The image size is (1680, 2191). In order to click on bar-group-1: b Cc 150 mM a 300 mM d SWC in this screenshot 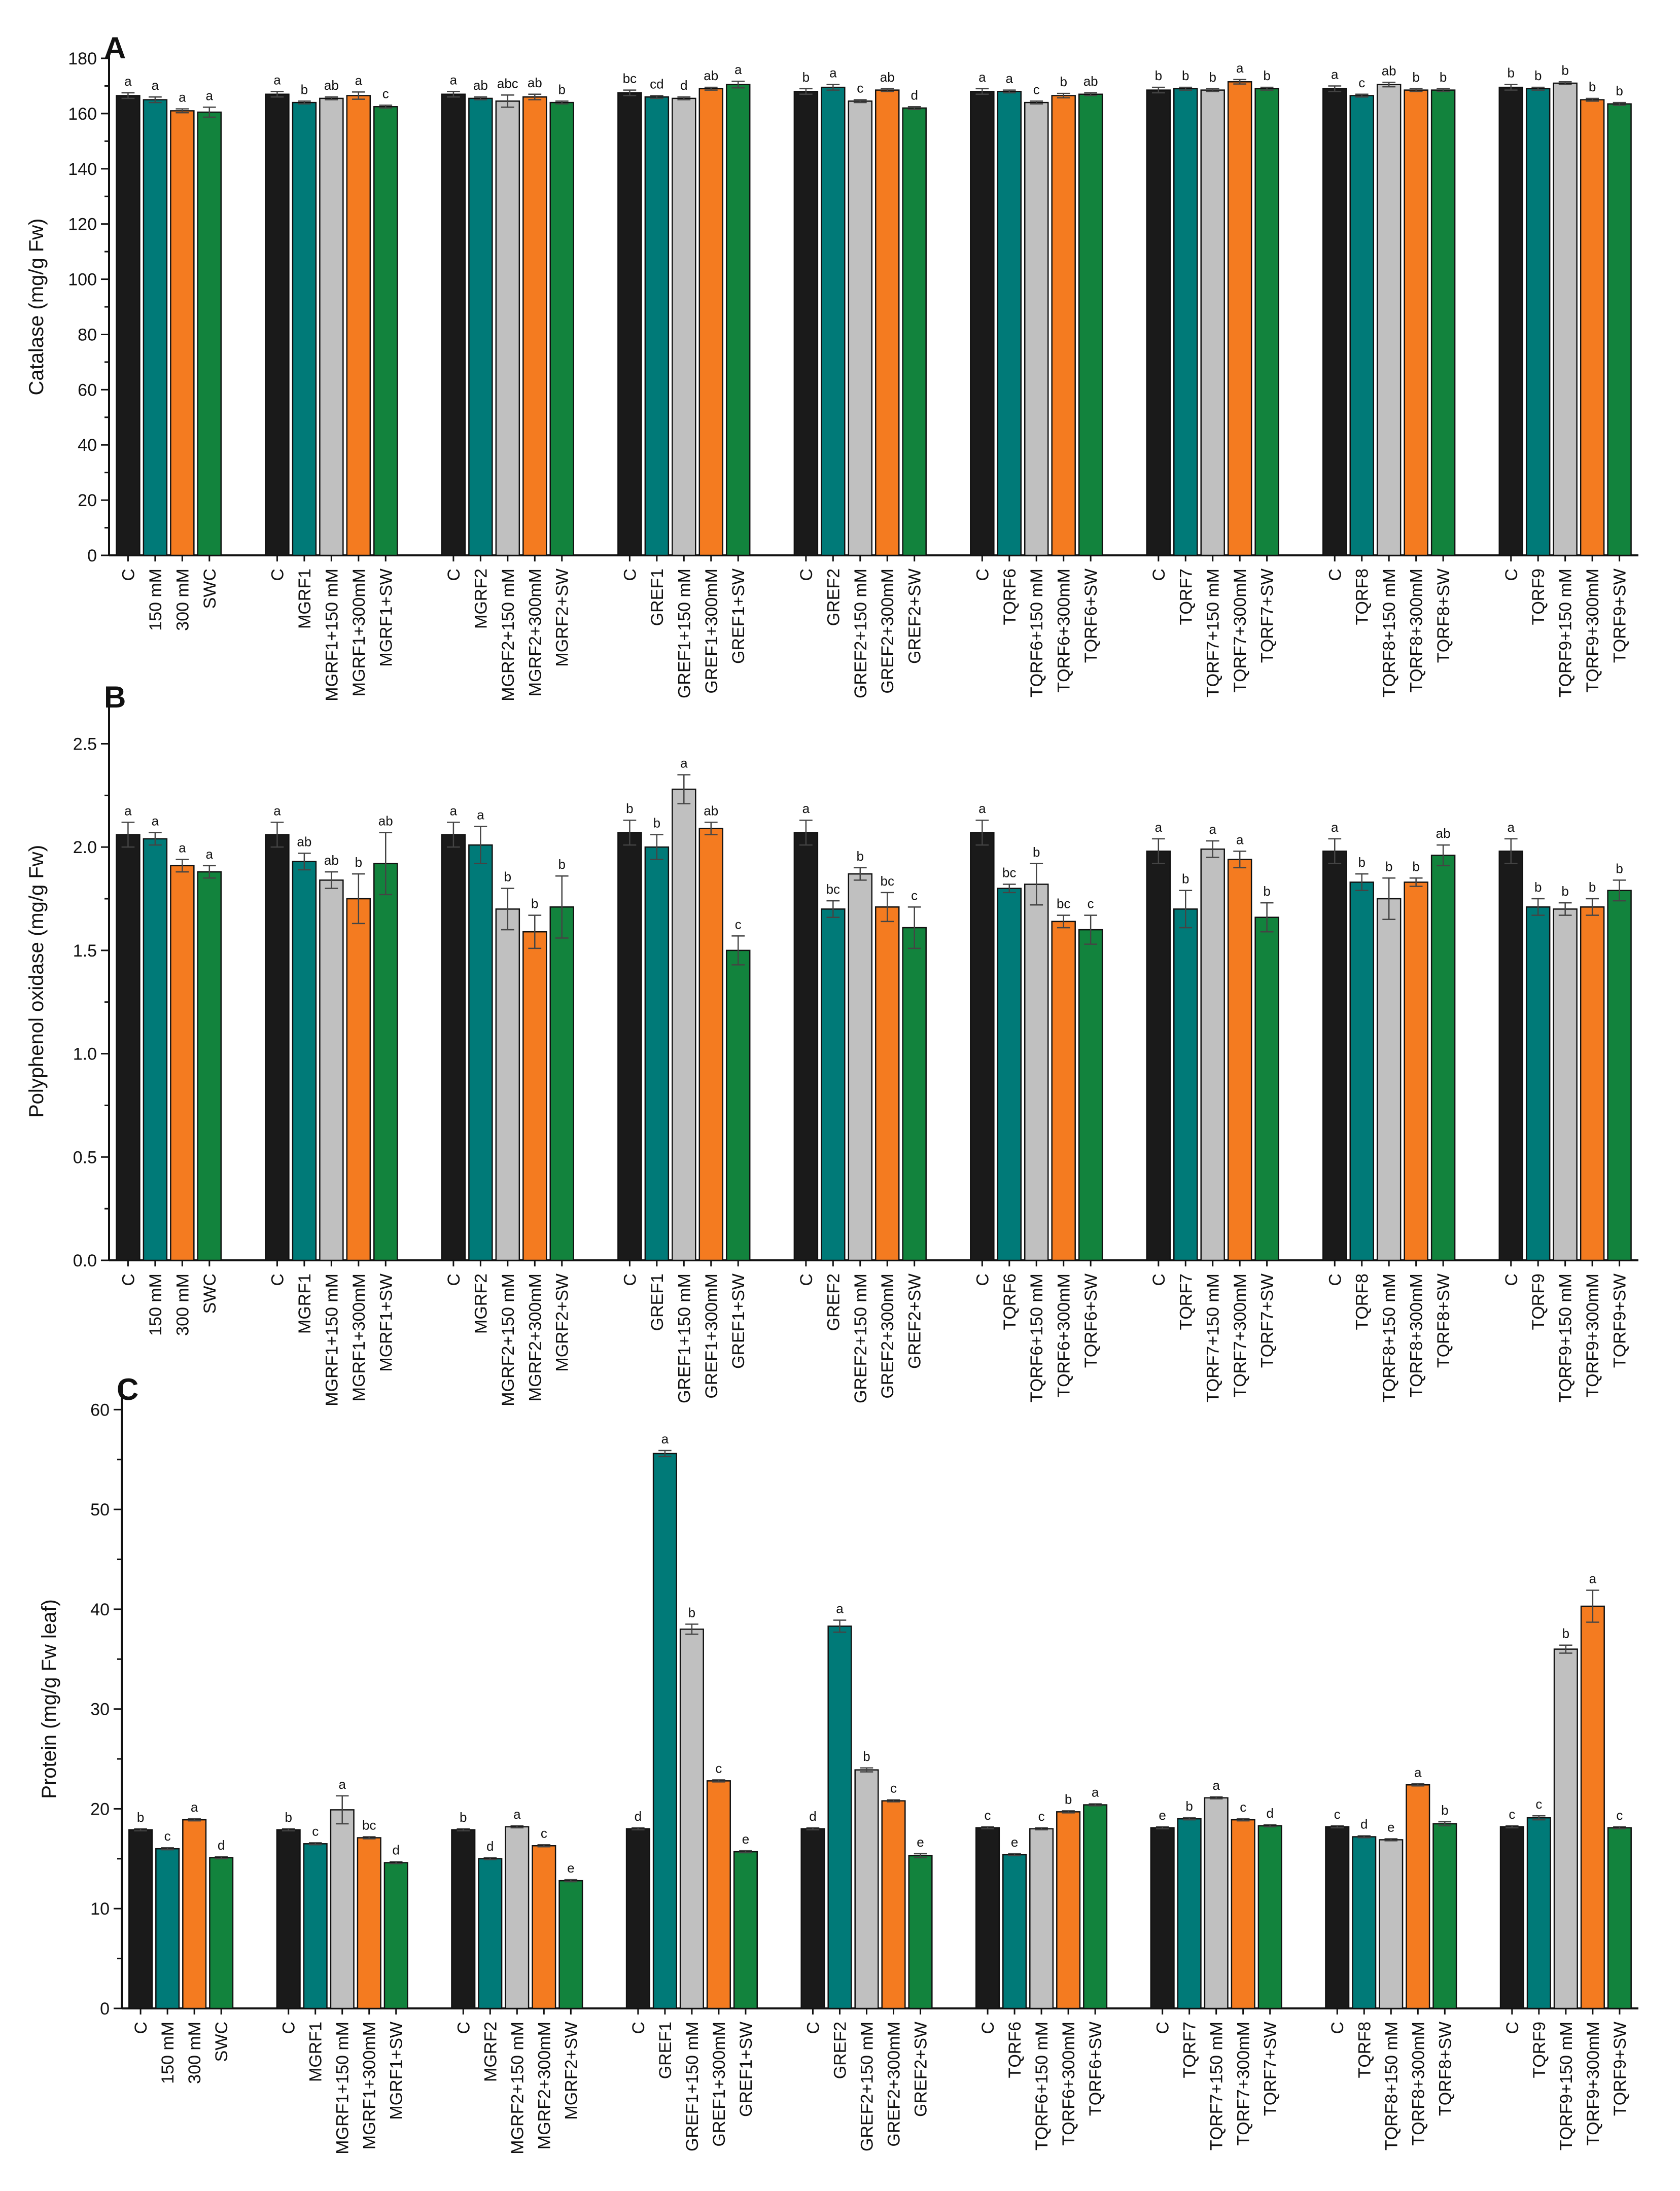, I will do `click(181, 1942)`.